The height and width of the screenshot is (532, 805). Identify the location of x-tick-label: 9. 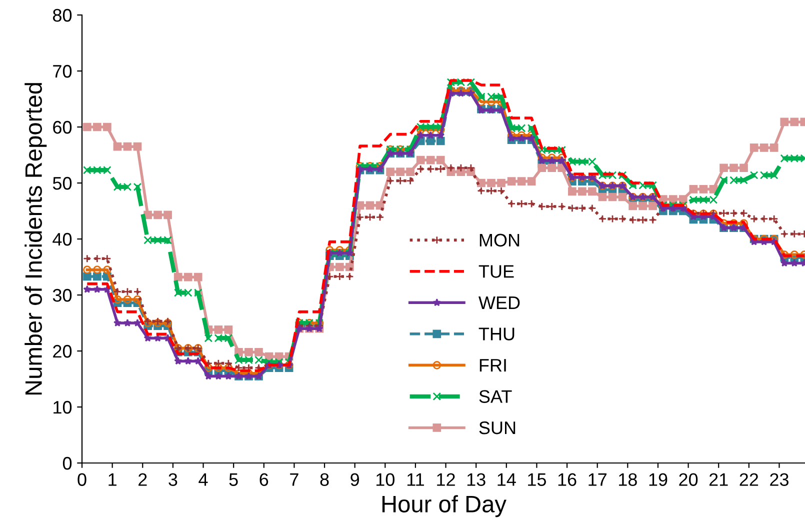
(354, 479).